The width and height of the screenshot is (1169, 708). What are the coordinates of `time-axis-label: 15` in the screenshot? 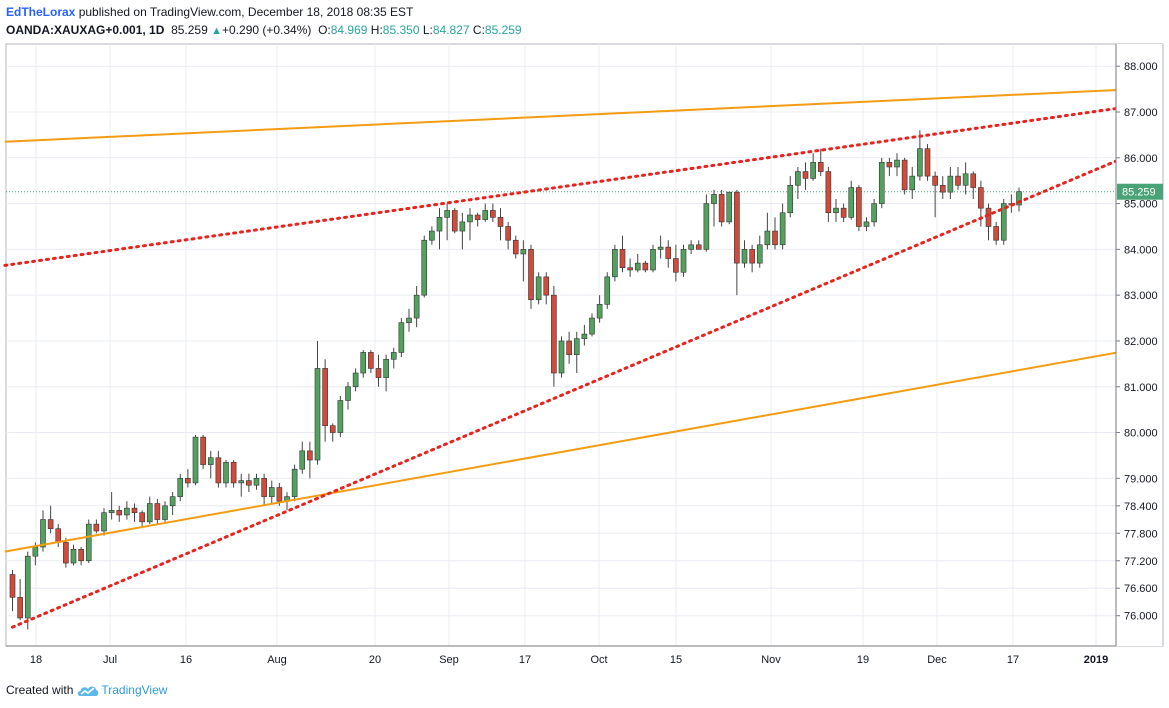 It's located at (676, 660).